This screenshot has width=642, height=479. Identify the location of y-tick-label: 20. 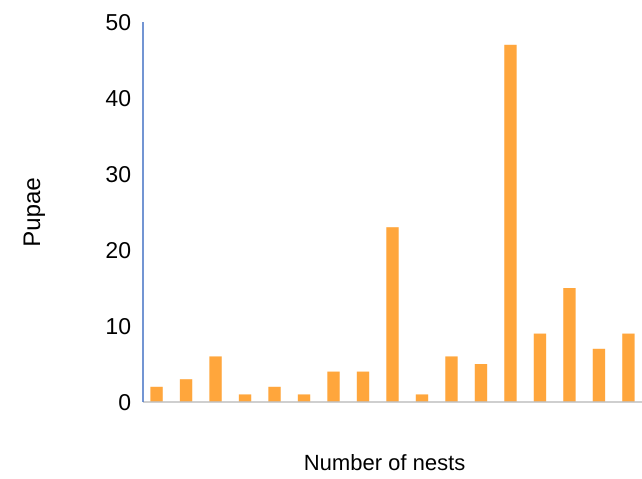
(118, 250).